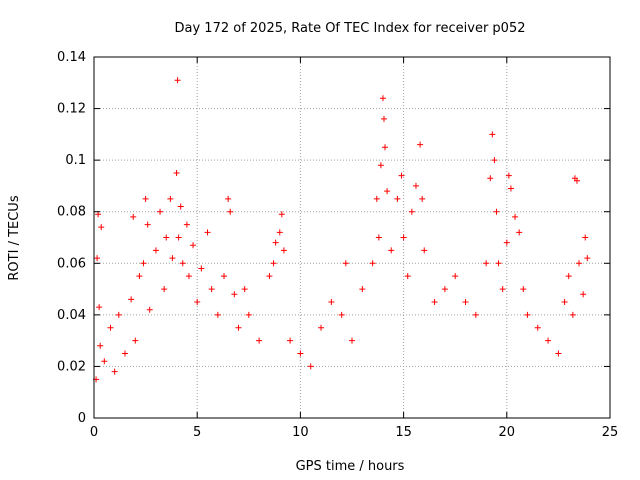  I want to click on y-tick-label: 0, so click(82, 418).